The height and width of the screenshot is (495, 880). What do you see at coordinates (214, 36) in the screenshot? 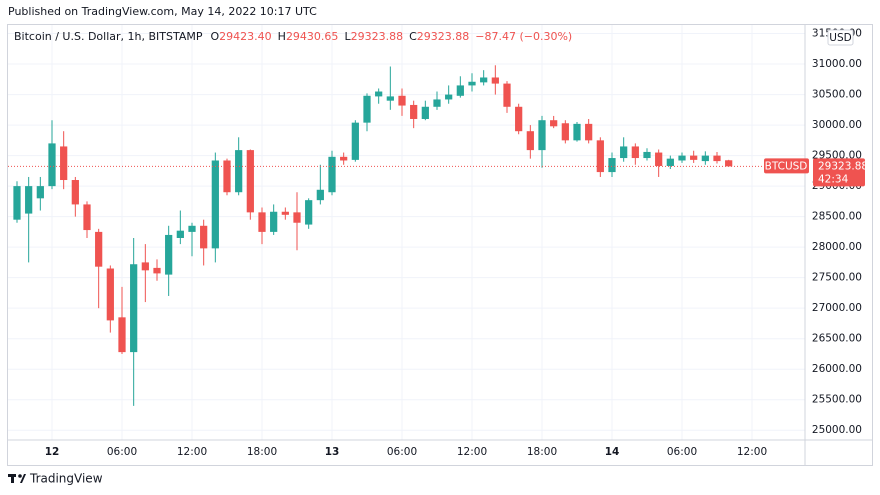
I see `legend-key: O` at bounding box center [214, 36].